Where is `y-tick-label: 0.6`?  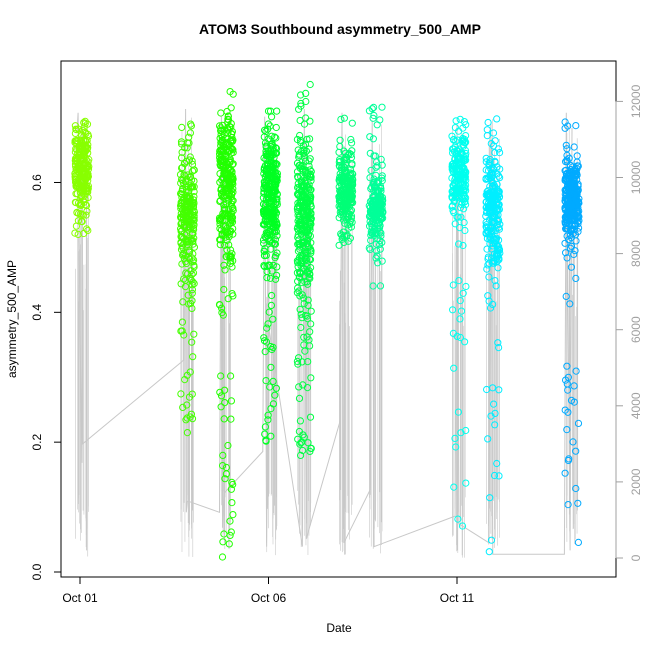 y-tick-label: 0.6 is located at coordinates (37, 182).